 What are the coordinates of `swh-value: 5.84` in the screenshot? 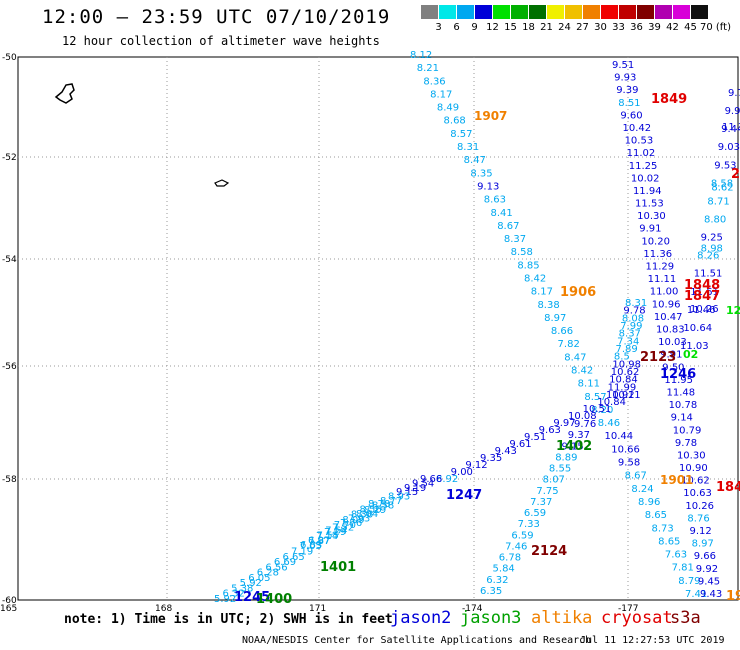 It's located at (504, 569).